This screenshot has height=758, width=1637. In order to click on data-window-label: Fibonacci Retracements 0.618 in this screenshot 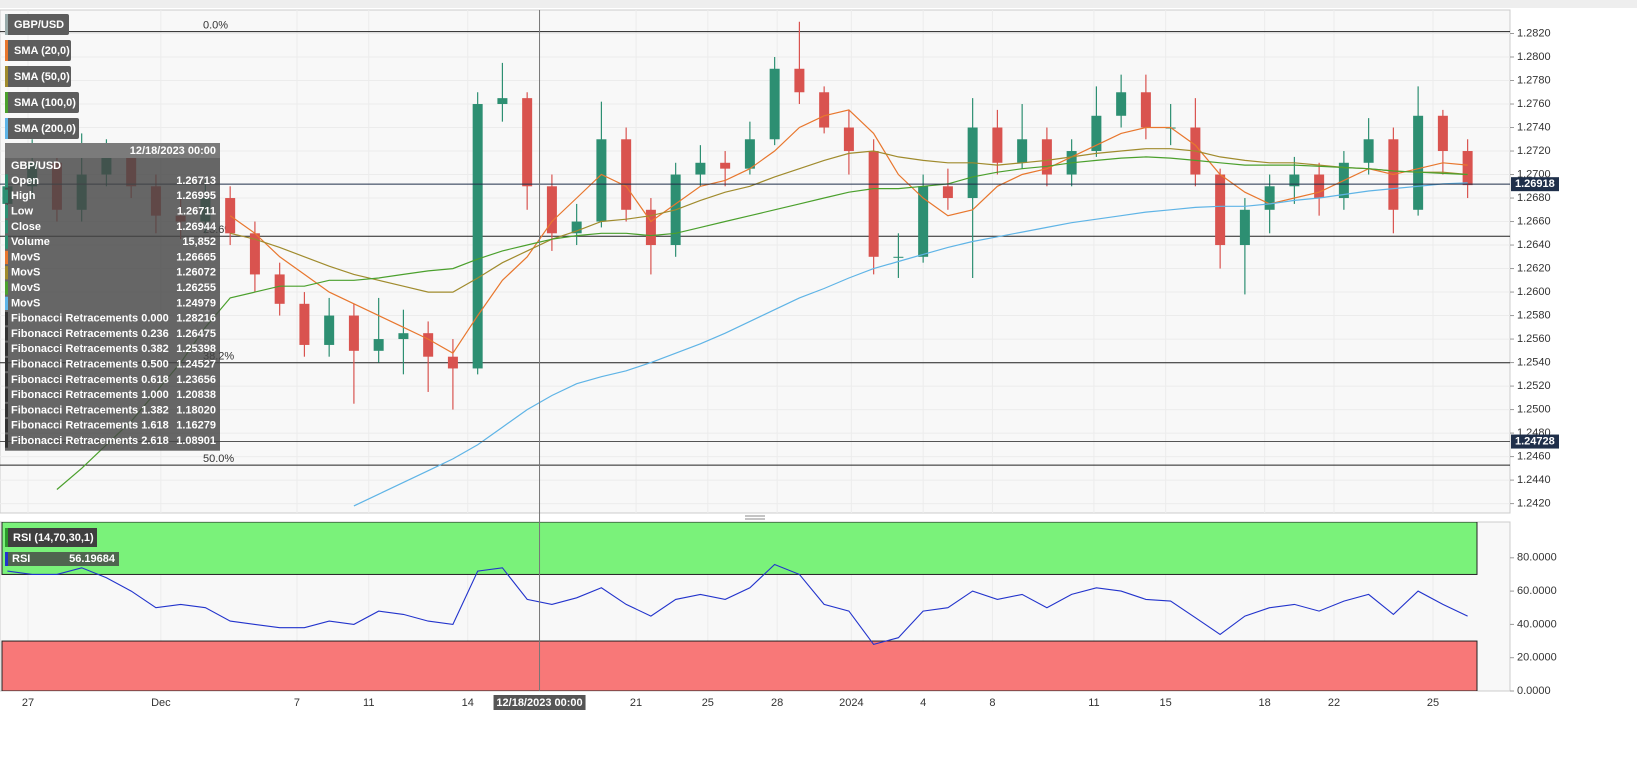, I will do `click(90, 380)`.